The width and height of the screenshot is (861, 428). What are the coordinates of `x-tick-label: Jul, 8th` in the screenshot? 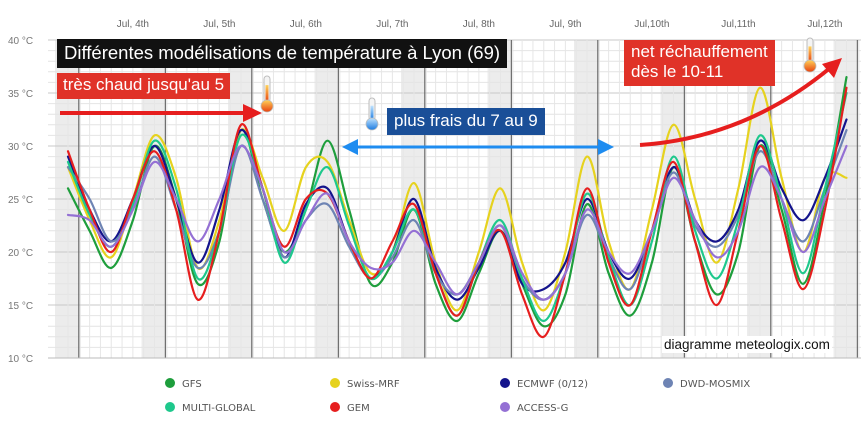 It's located at (479, 24).